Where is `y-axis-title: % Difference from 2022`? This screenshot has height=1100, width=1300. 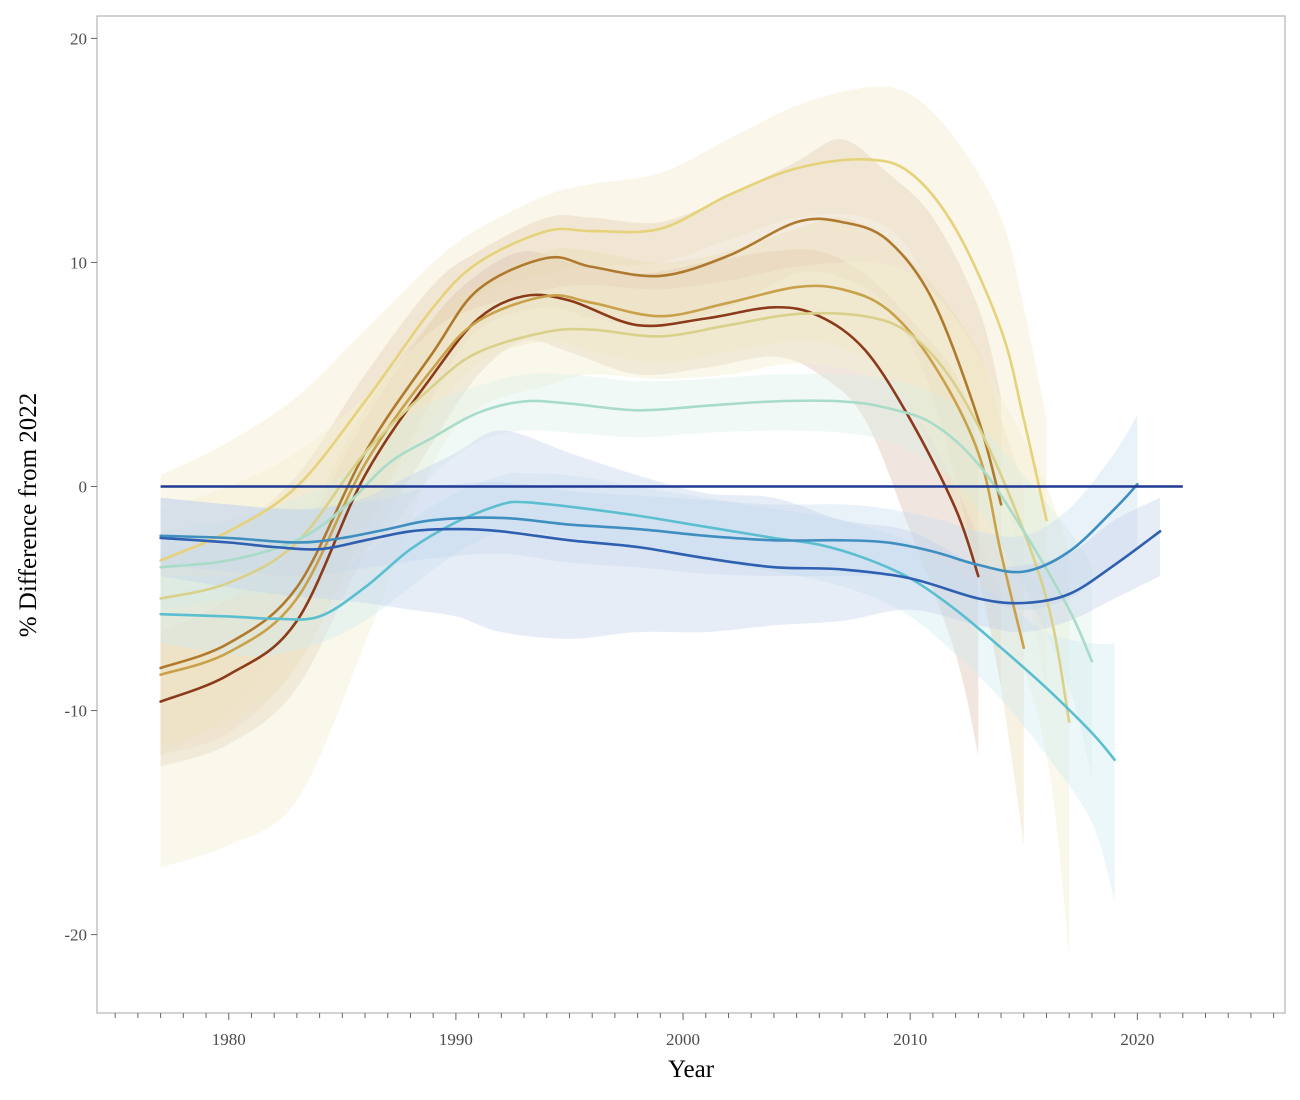
y-axis-title: % Difference from 2022 is located at coordinates (28, 515).